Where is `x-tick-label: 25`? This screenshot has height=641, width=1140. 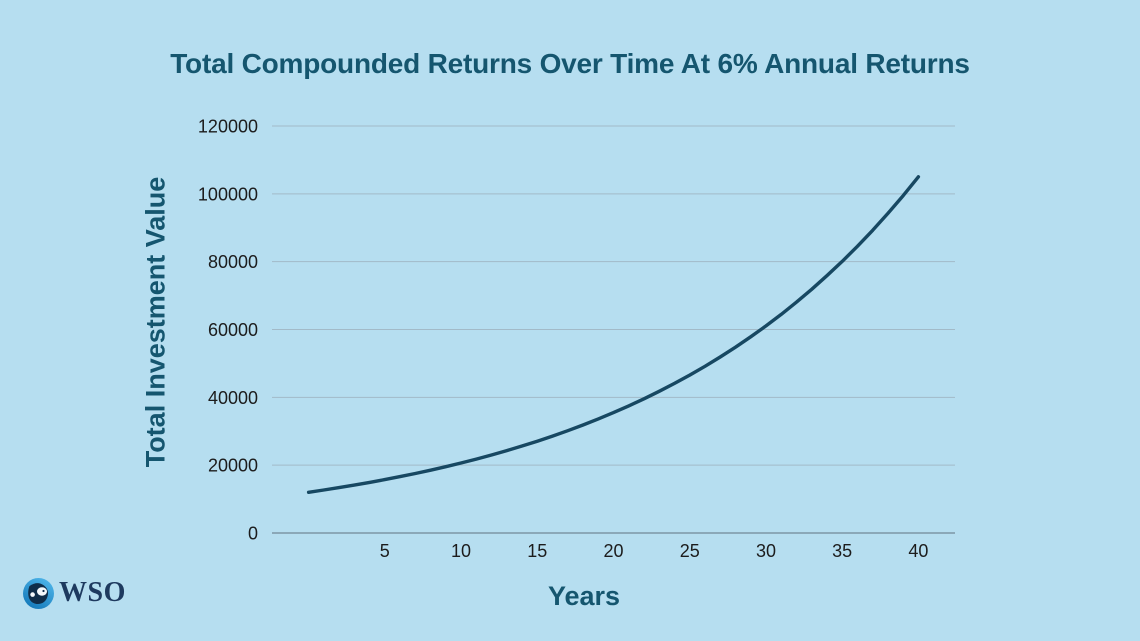 x-tick-label: 25 is located at coordinates (690, 551).